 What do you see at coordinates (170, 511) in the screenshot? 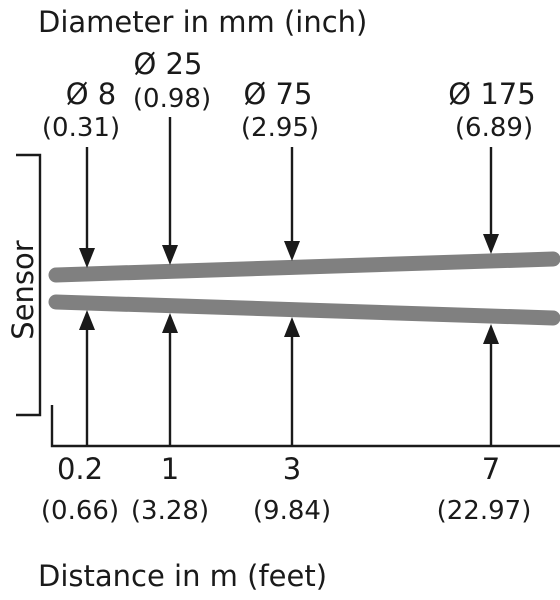
I see `distance-ft-label: (3.28)` at bounding box center [170, 511].